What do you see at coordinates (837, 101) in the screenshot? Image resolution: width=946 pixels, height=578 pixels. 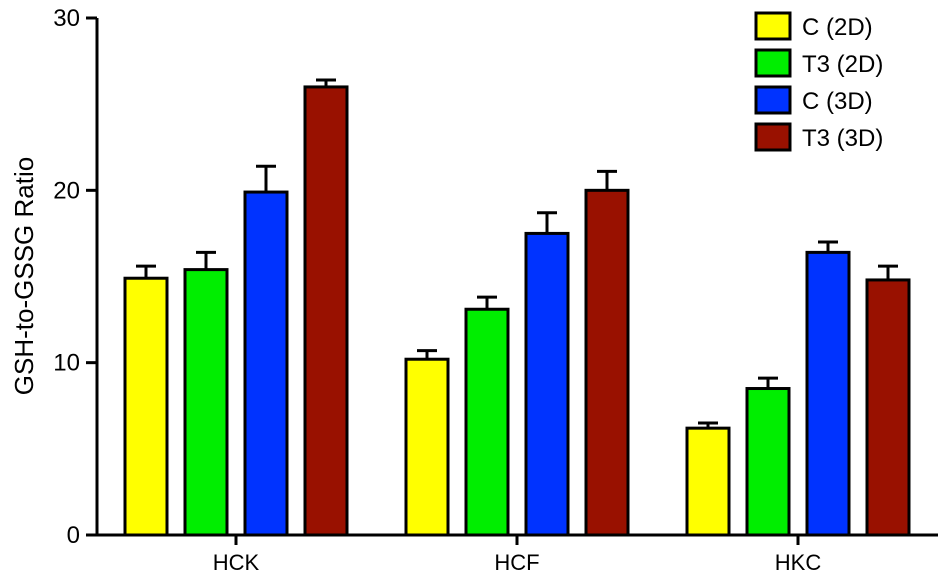 I see `legend-label: C (3D)` at bounding box center [837, 101].